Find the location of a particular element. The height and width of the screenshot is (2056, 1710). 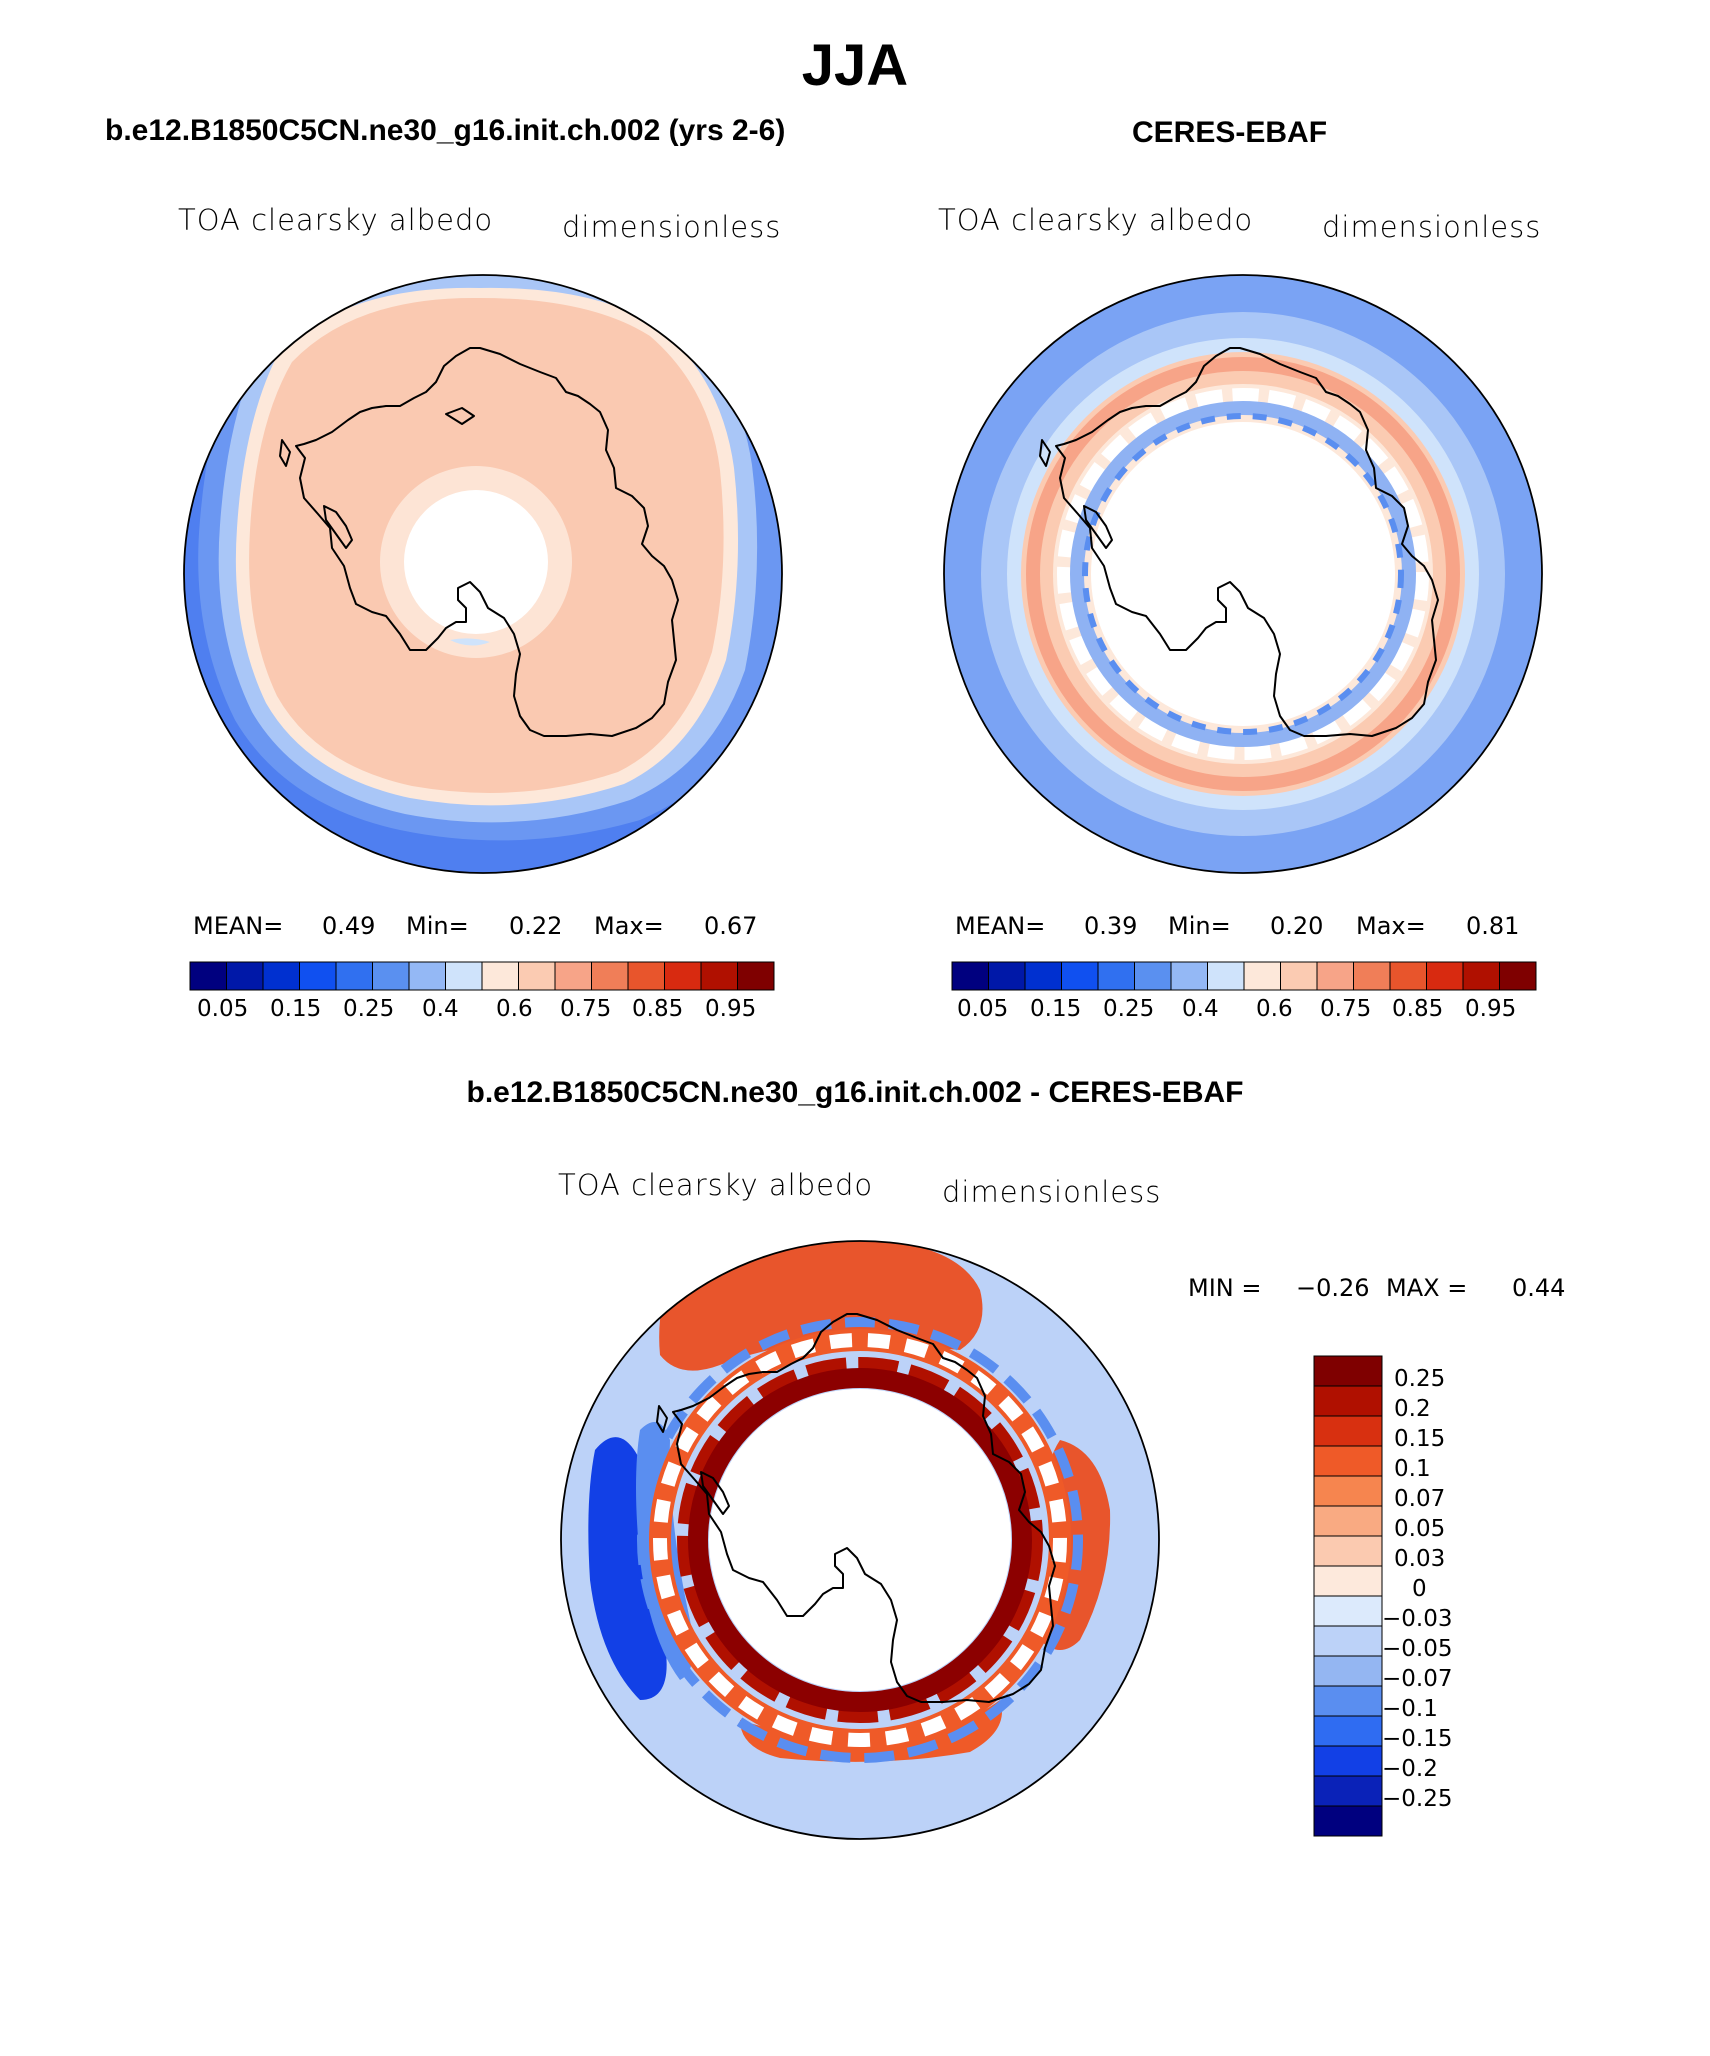

diff-cbar-tick: 0.07 is located at coordinates (1420, 1499).